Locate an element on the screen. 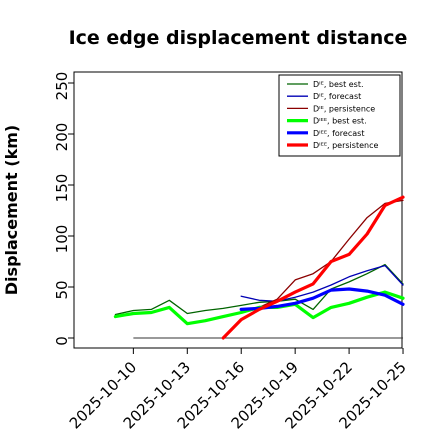 The height and width of the screenshot is (440, 440). legend-label: Dᴵᴱ, forecast is located at coordinates (337, 96).